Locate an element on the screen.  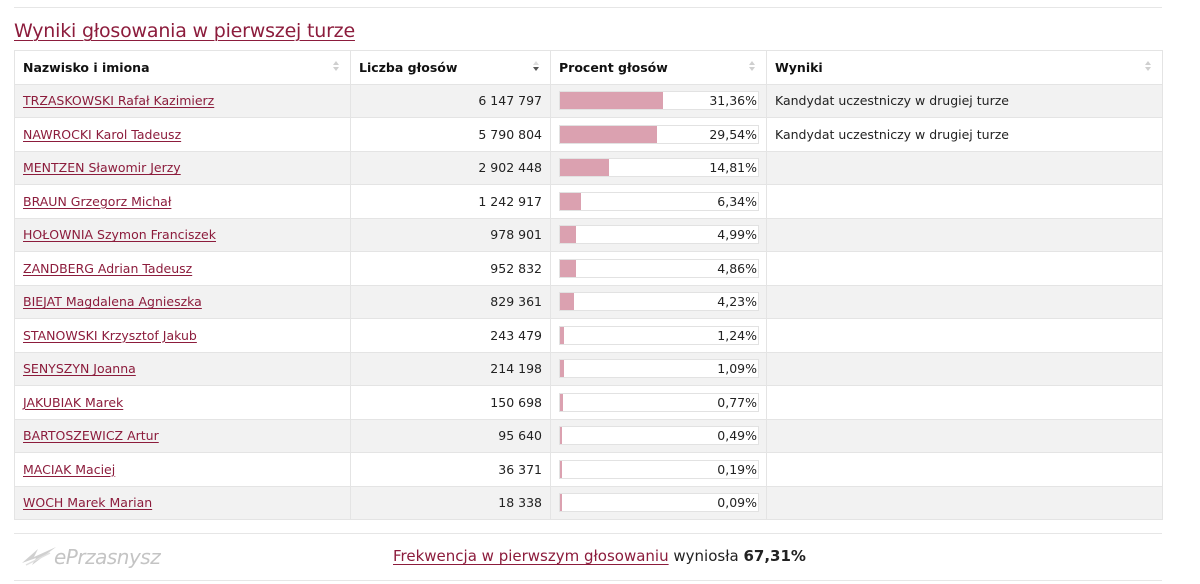
candidate-link: STANOWSKI Krzysztof Jakub is located at coordinates (110, 335).